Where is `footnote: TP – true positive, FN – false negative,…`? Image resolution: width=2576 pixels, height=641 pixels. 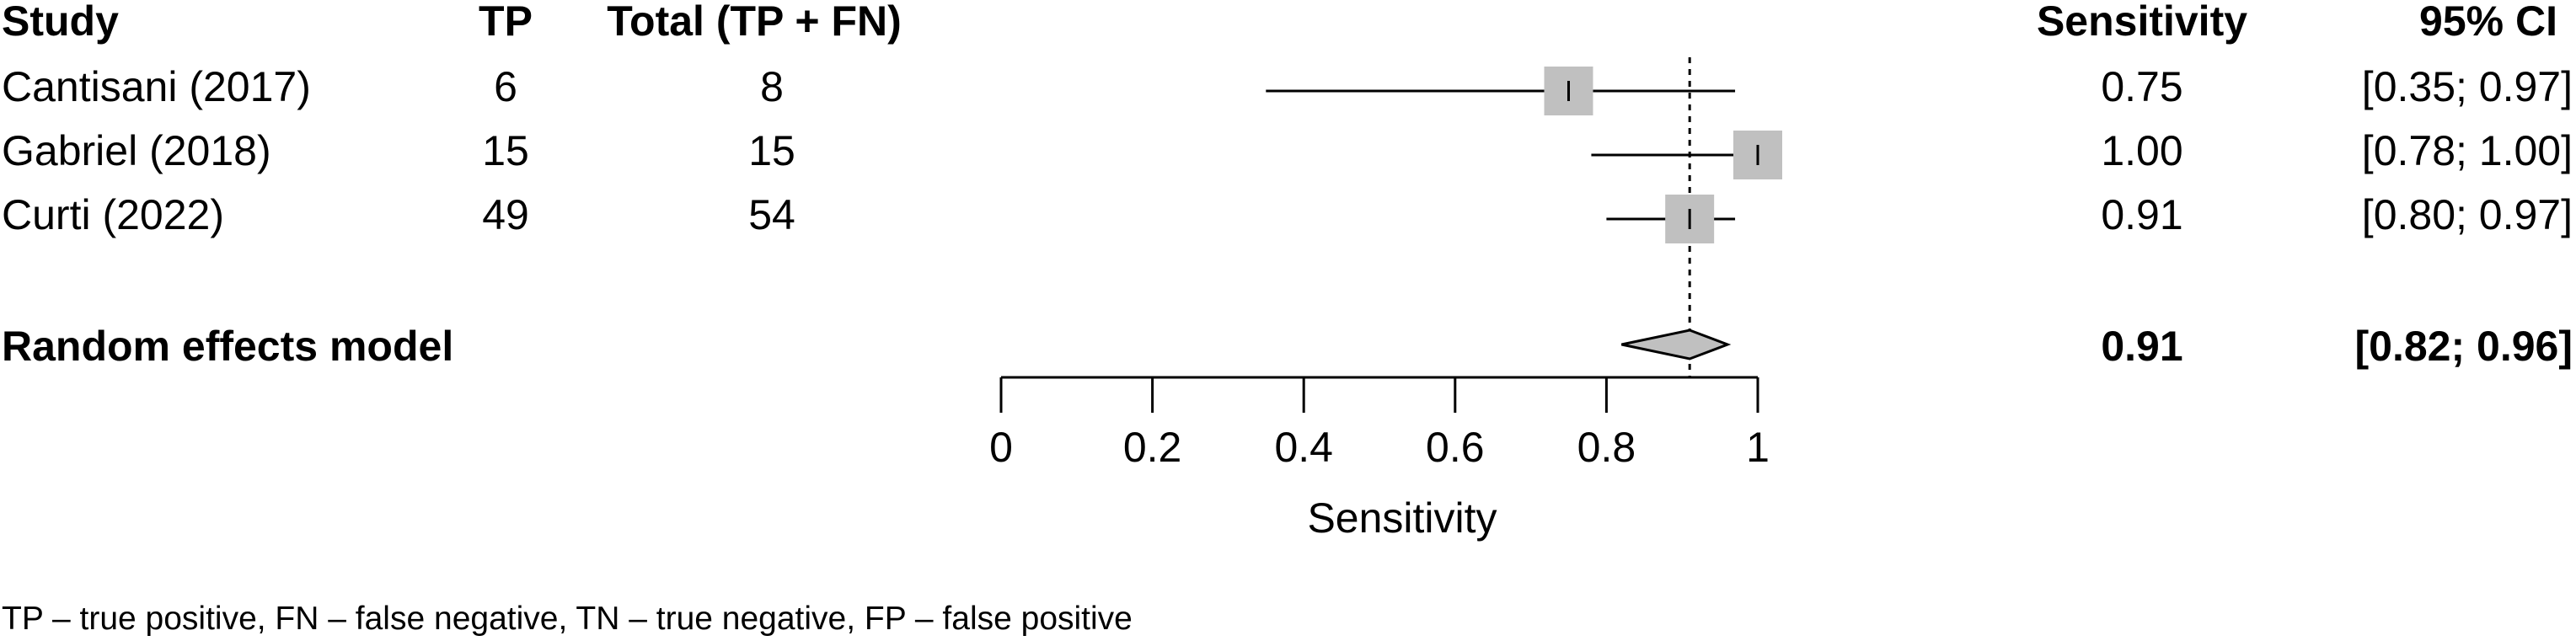
footnote: TP – true positive, FN – false negative,… is located at coordinates (567, 619).